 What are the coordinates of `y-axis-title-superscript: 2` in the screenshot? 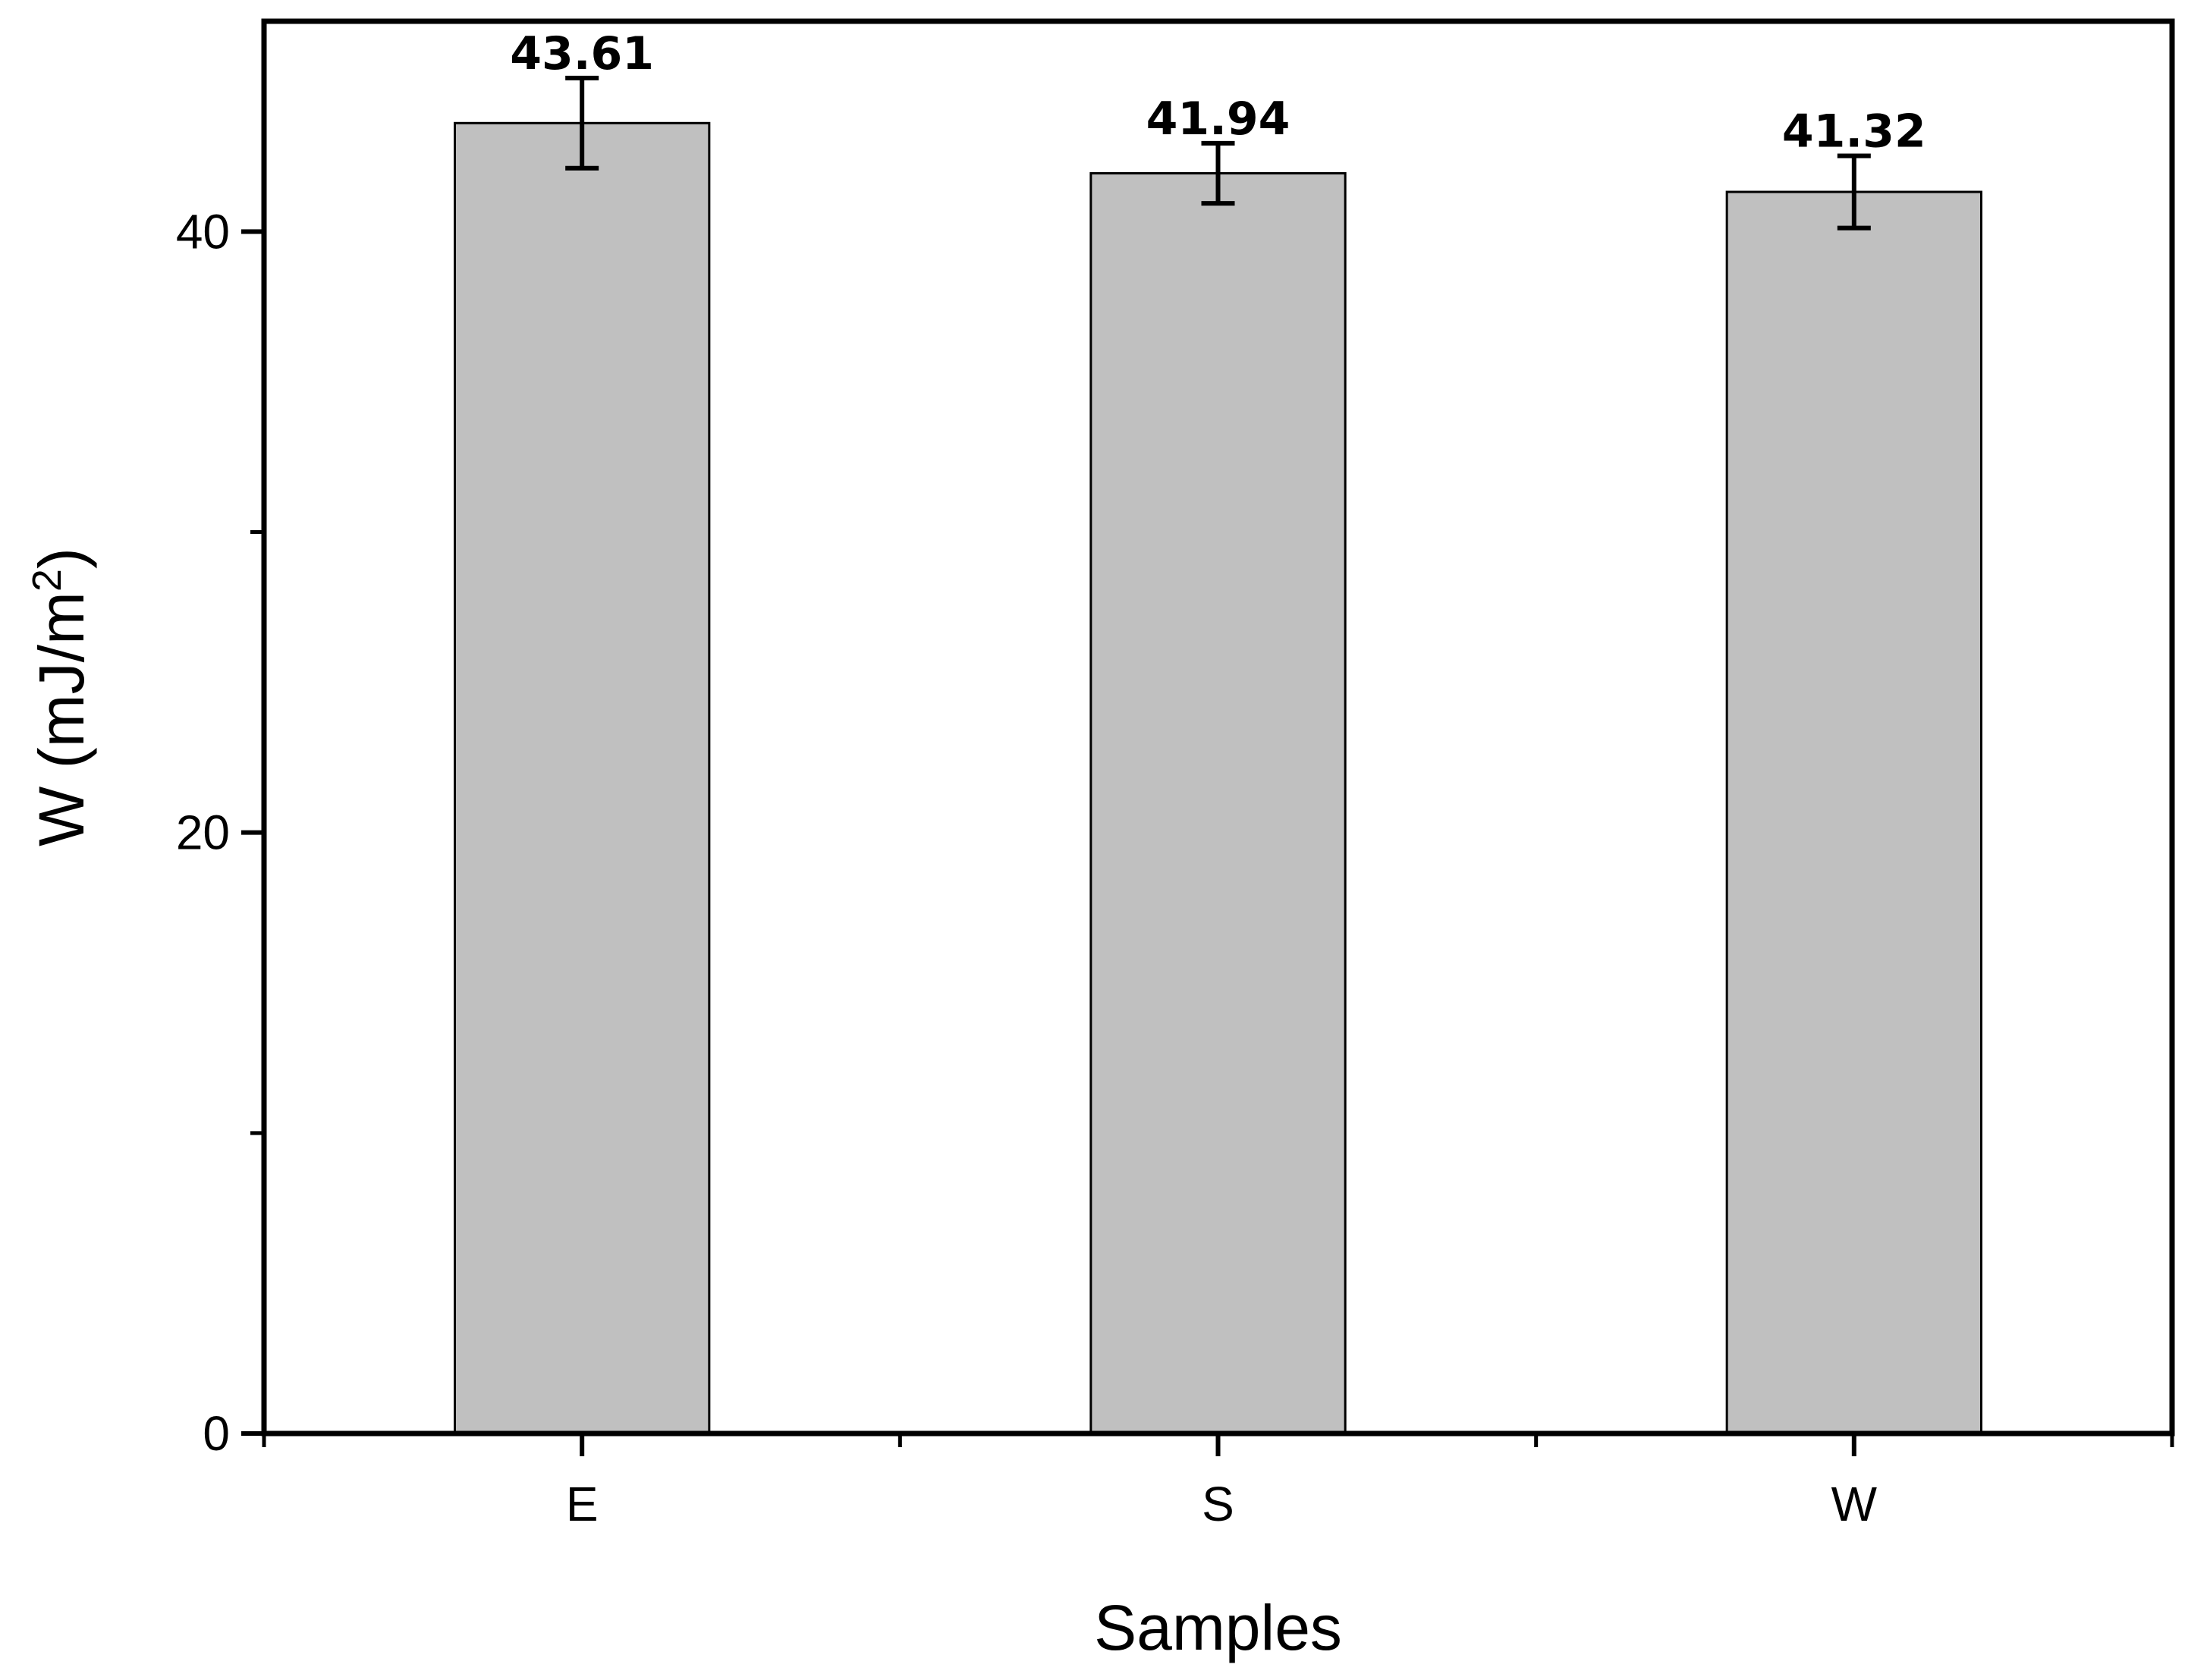 It's located at (47, 580).